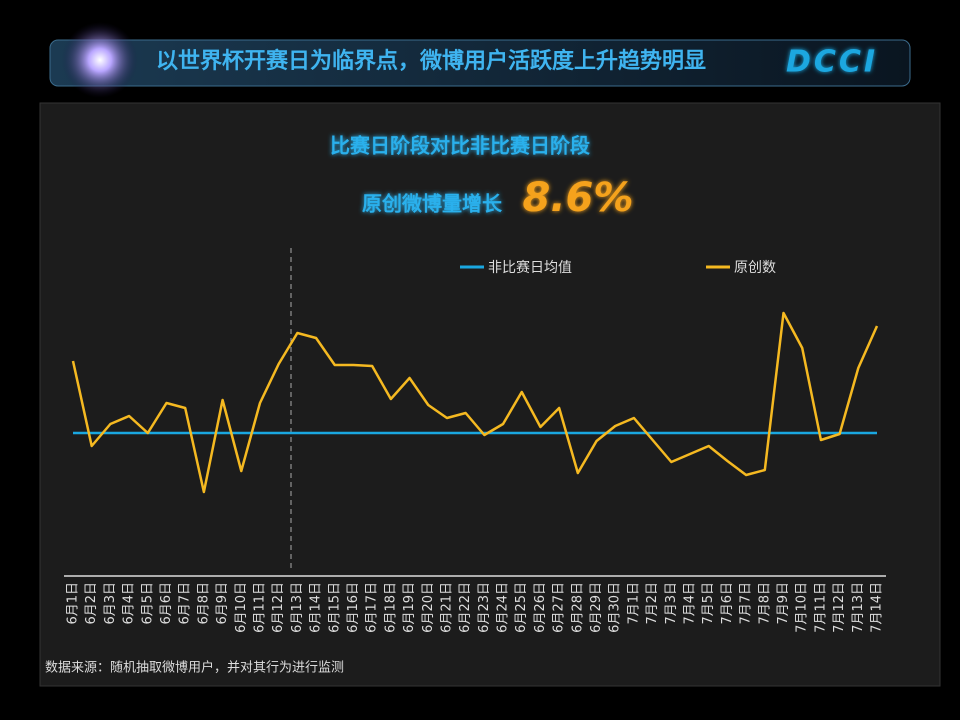  I want to click on x-tick-label: 6月20日, so click(428, 607).